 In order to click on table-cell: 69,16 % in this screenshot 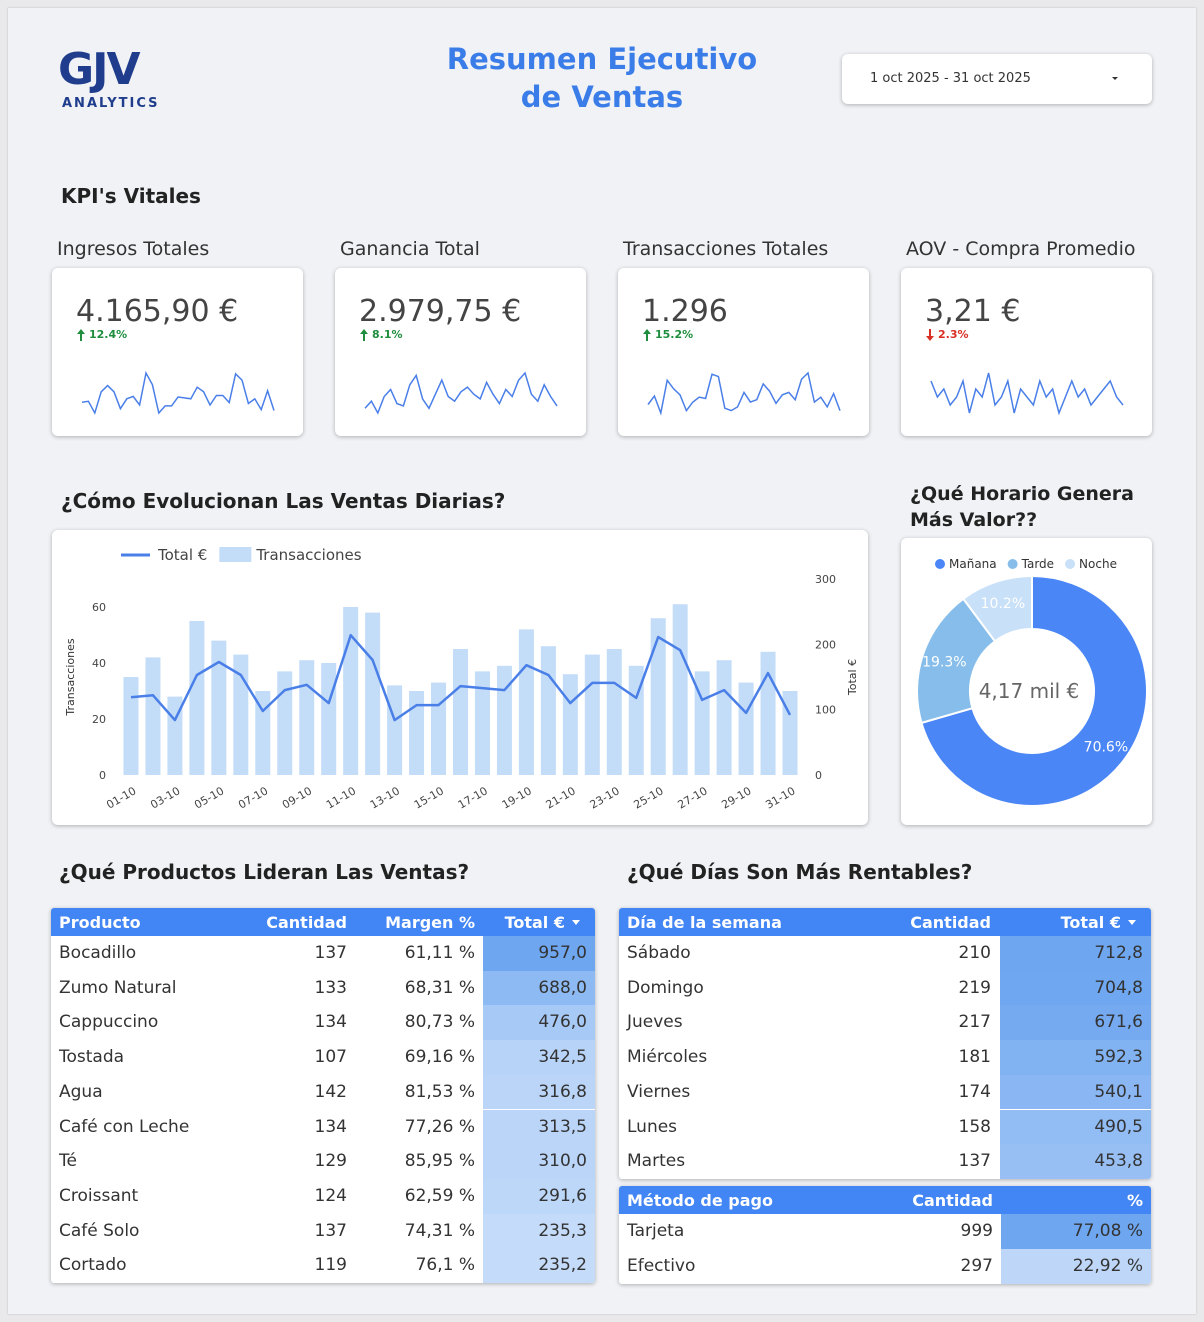, I will do `click(439, 1057)`.